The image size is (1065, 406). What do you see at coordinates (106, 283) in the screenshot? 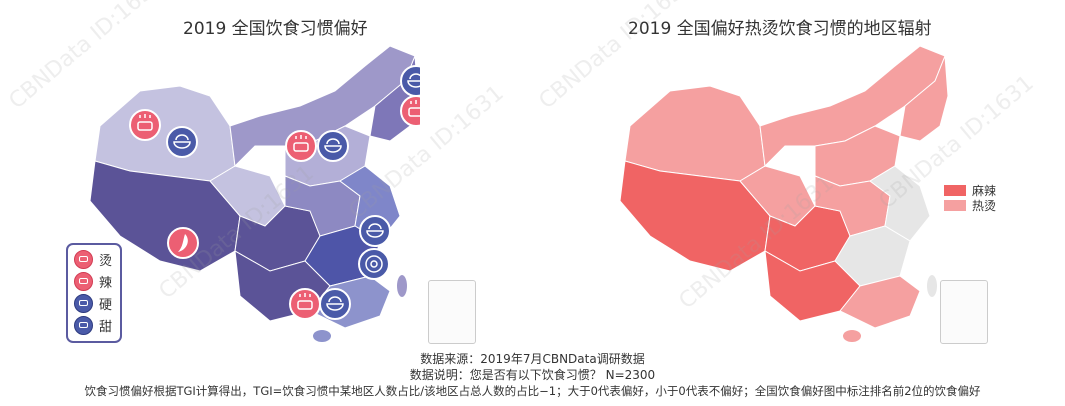
I see `legend-label: 辣` at bounding box center [106, 283].